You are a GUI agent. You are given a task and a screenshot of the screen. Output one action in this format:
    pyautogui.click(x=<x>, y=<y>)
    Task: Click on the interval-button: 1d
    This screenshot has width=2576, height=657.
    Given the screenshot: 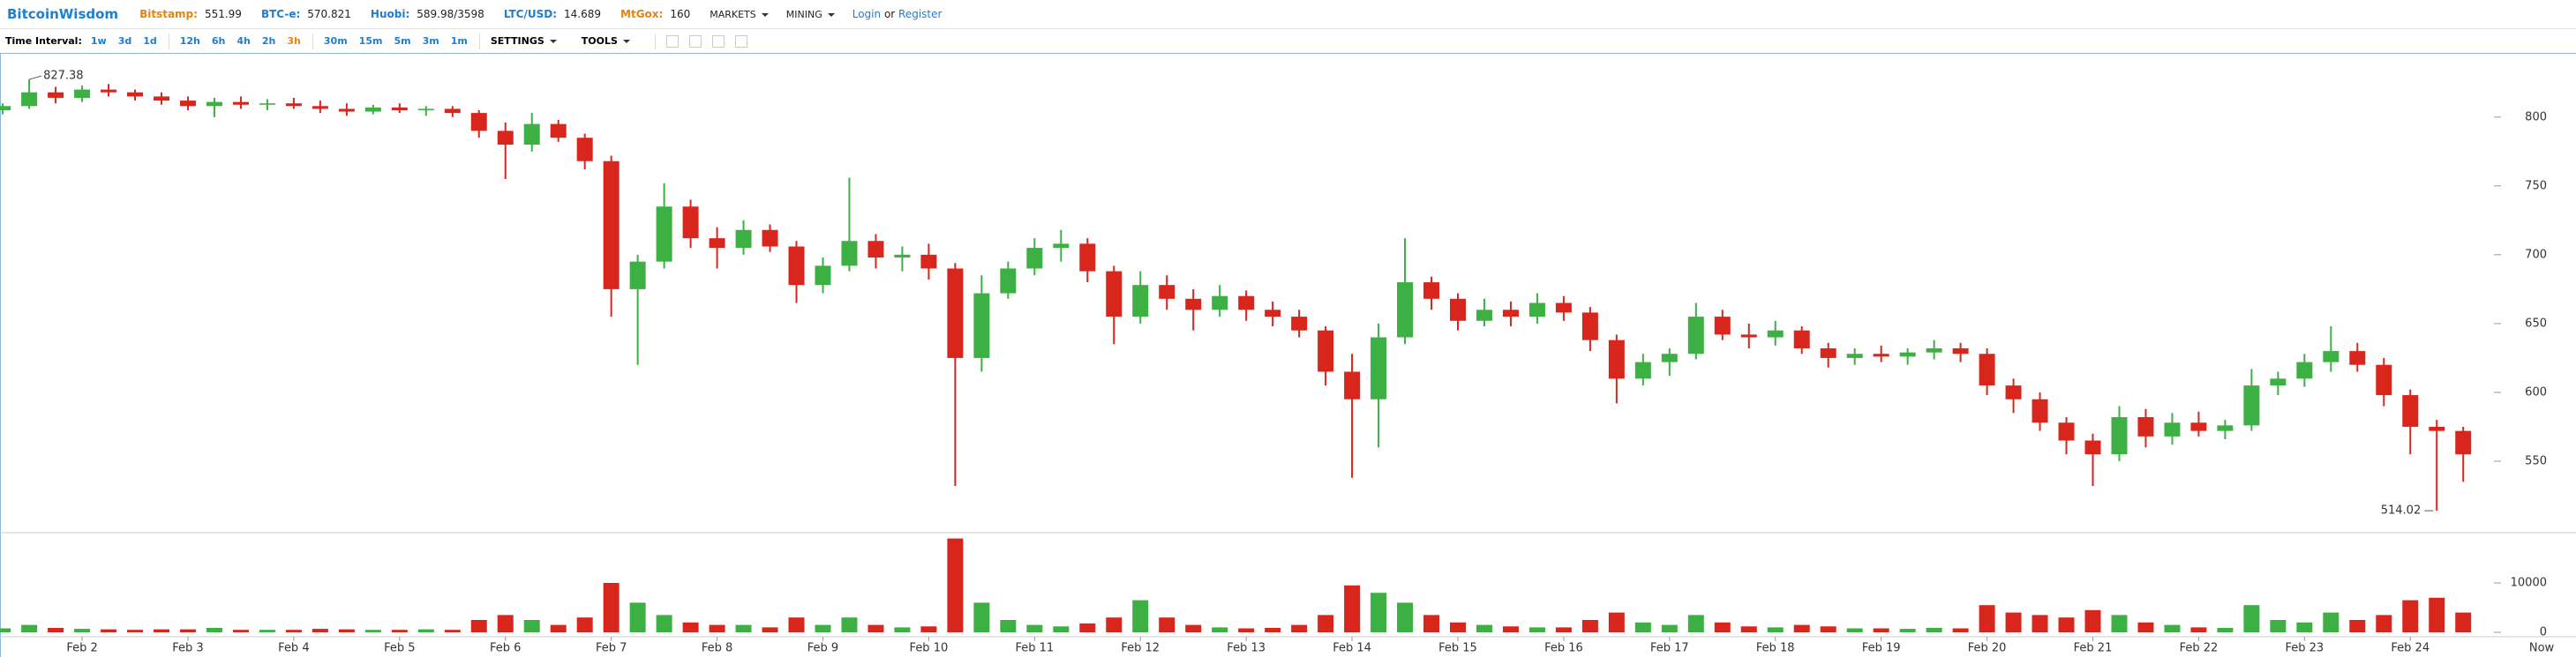 What is the action you would take?
    pyautogui.click(x=150, y=41)
    